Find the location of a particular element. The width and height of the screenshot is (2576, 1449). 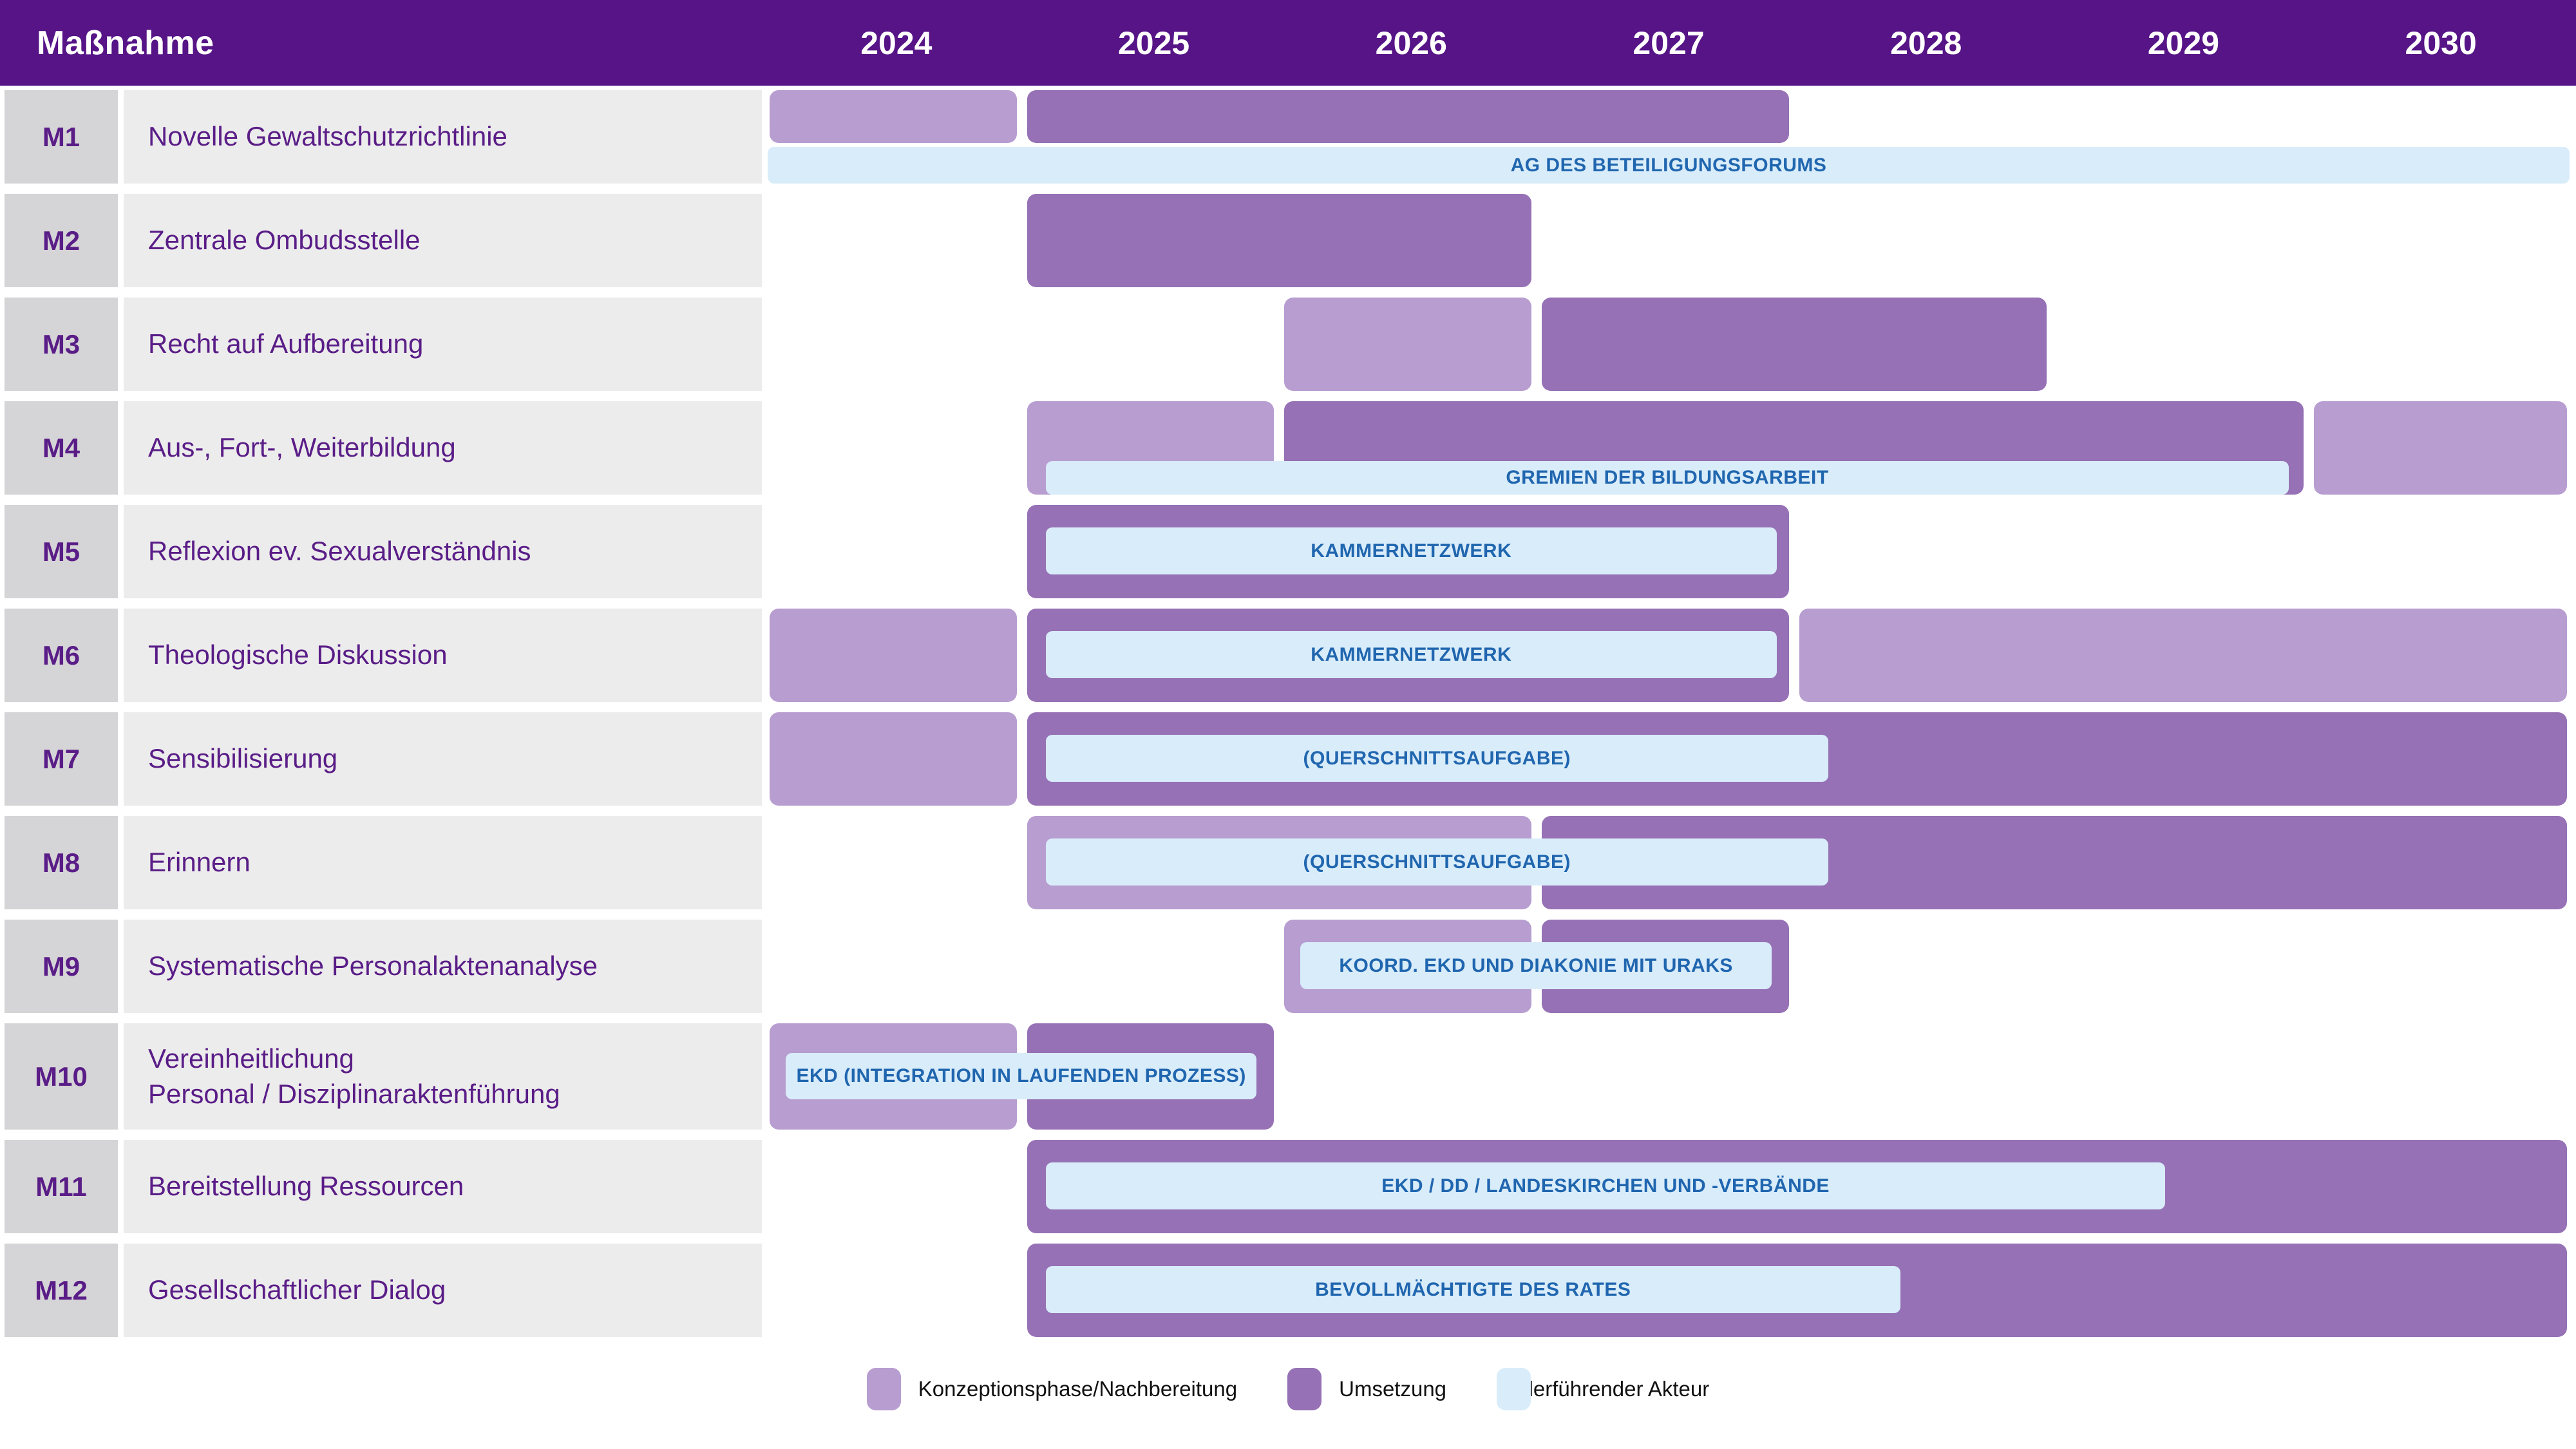

measure-timeline: EKD / DD / LANDESKIRCHEN UND -VERBÄNDE is located at coordinates (1669, 1187).